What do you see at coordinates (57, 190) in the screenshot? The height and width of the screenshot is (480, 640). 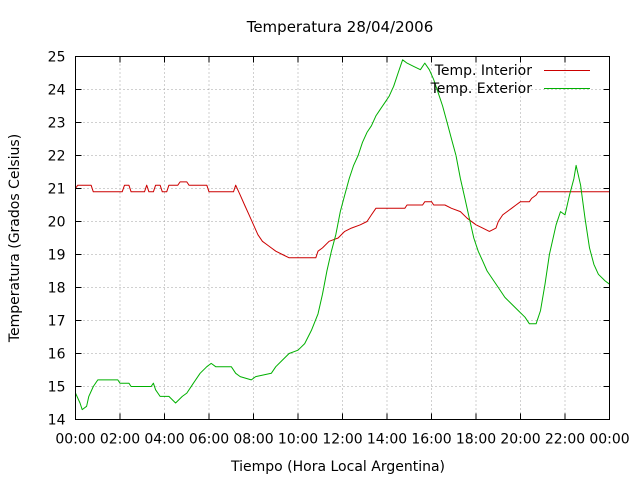 I see `y-tick-label: 21` at bounding box center [57, 190].